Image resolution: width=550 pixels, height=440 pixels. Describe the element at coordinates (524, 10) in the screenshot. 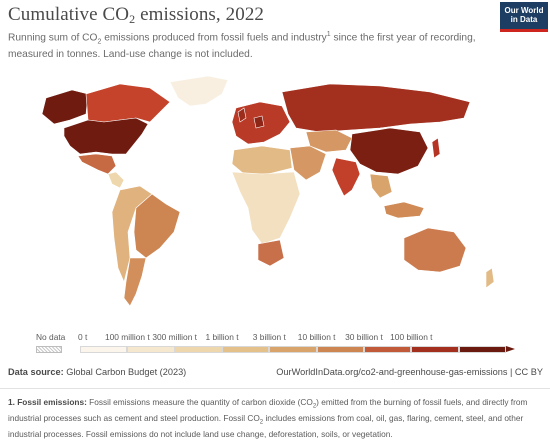

I see `logo-line-1: Our World` at that location.